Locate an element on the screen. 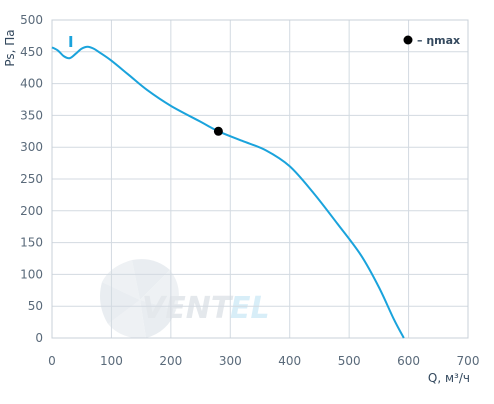  x-tick-label: 500 is located at coordinates (349, 361).